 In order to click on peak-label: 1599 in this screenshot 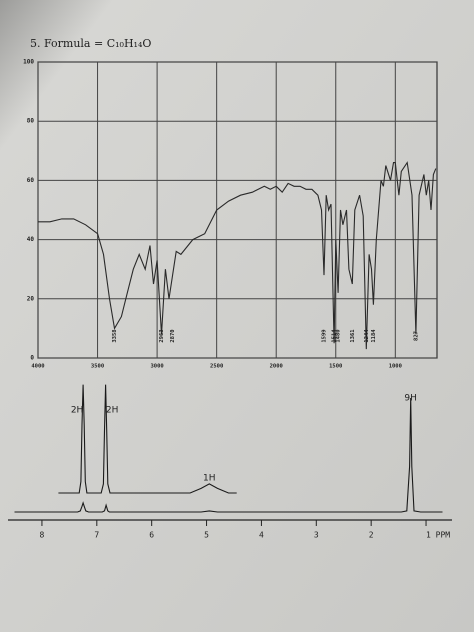, I will do `click(324, 335)`.